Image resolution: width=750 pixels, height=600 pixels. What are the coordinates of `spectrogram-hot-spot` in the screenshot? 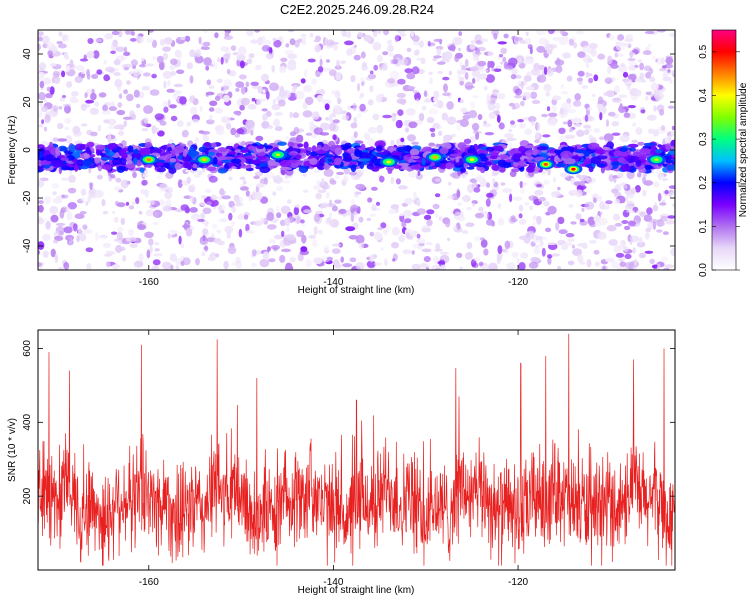 It's located at (573, 169).